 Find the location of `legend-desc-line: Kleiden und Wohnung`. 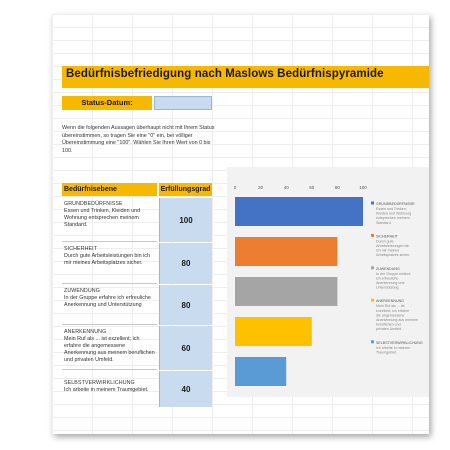

legend-desc-line: Kleiden und Wohnung is located at coordinates (393, 214).